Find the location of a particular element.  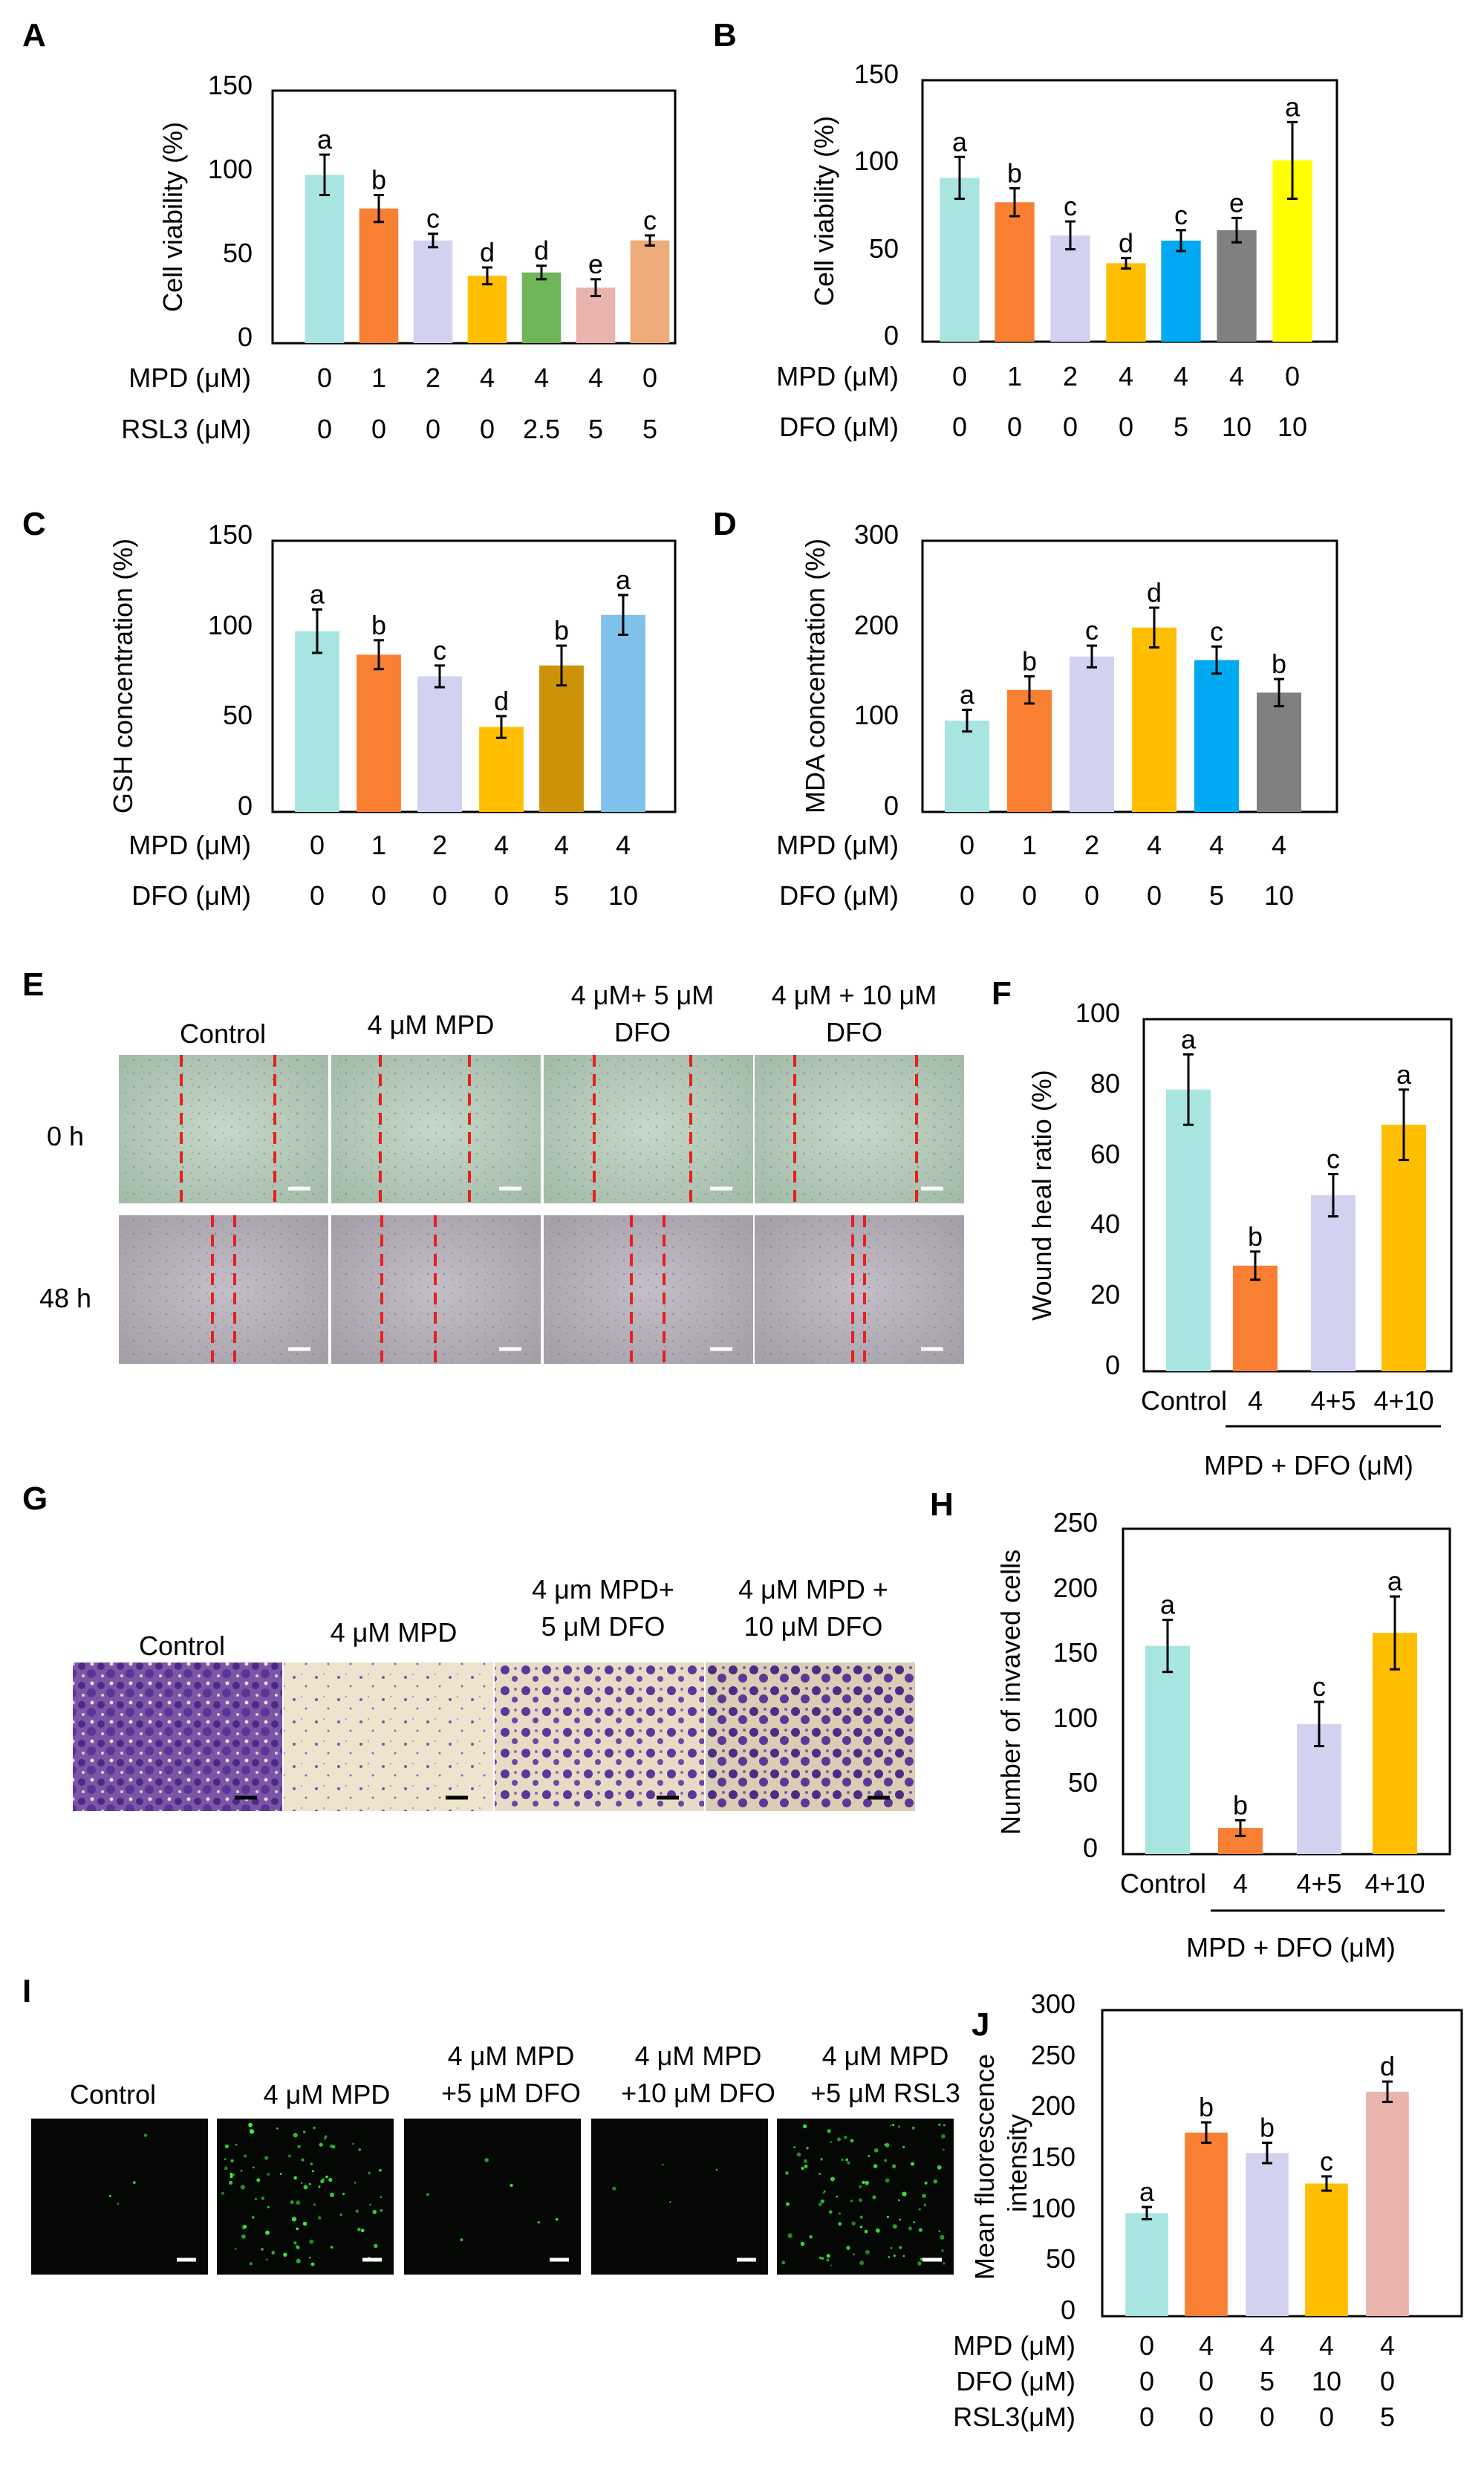

column-header: DFO is located at coordinates (854, 1032).